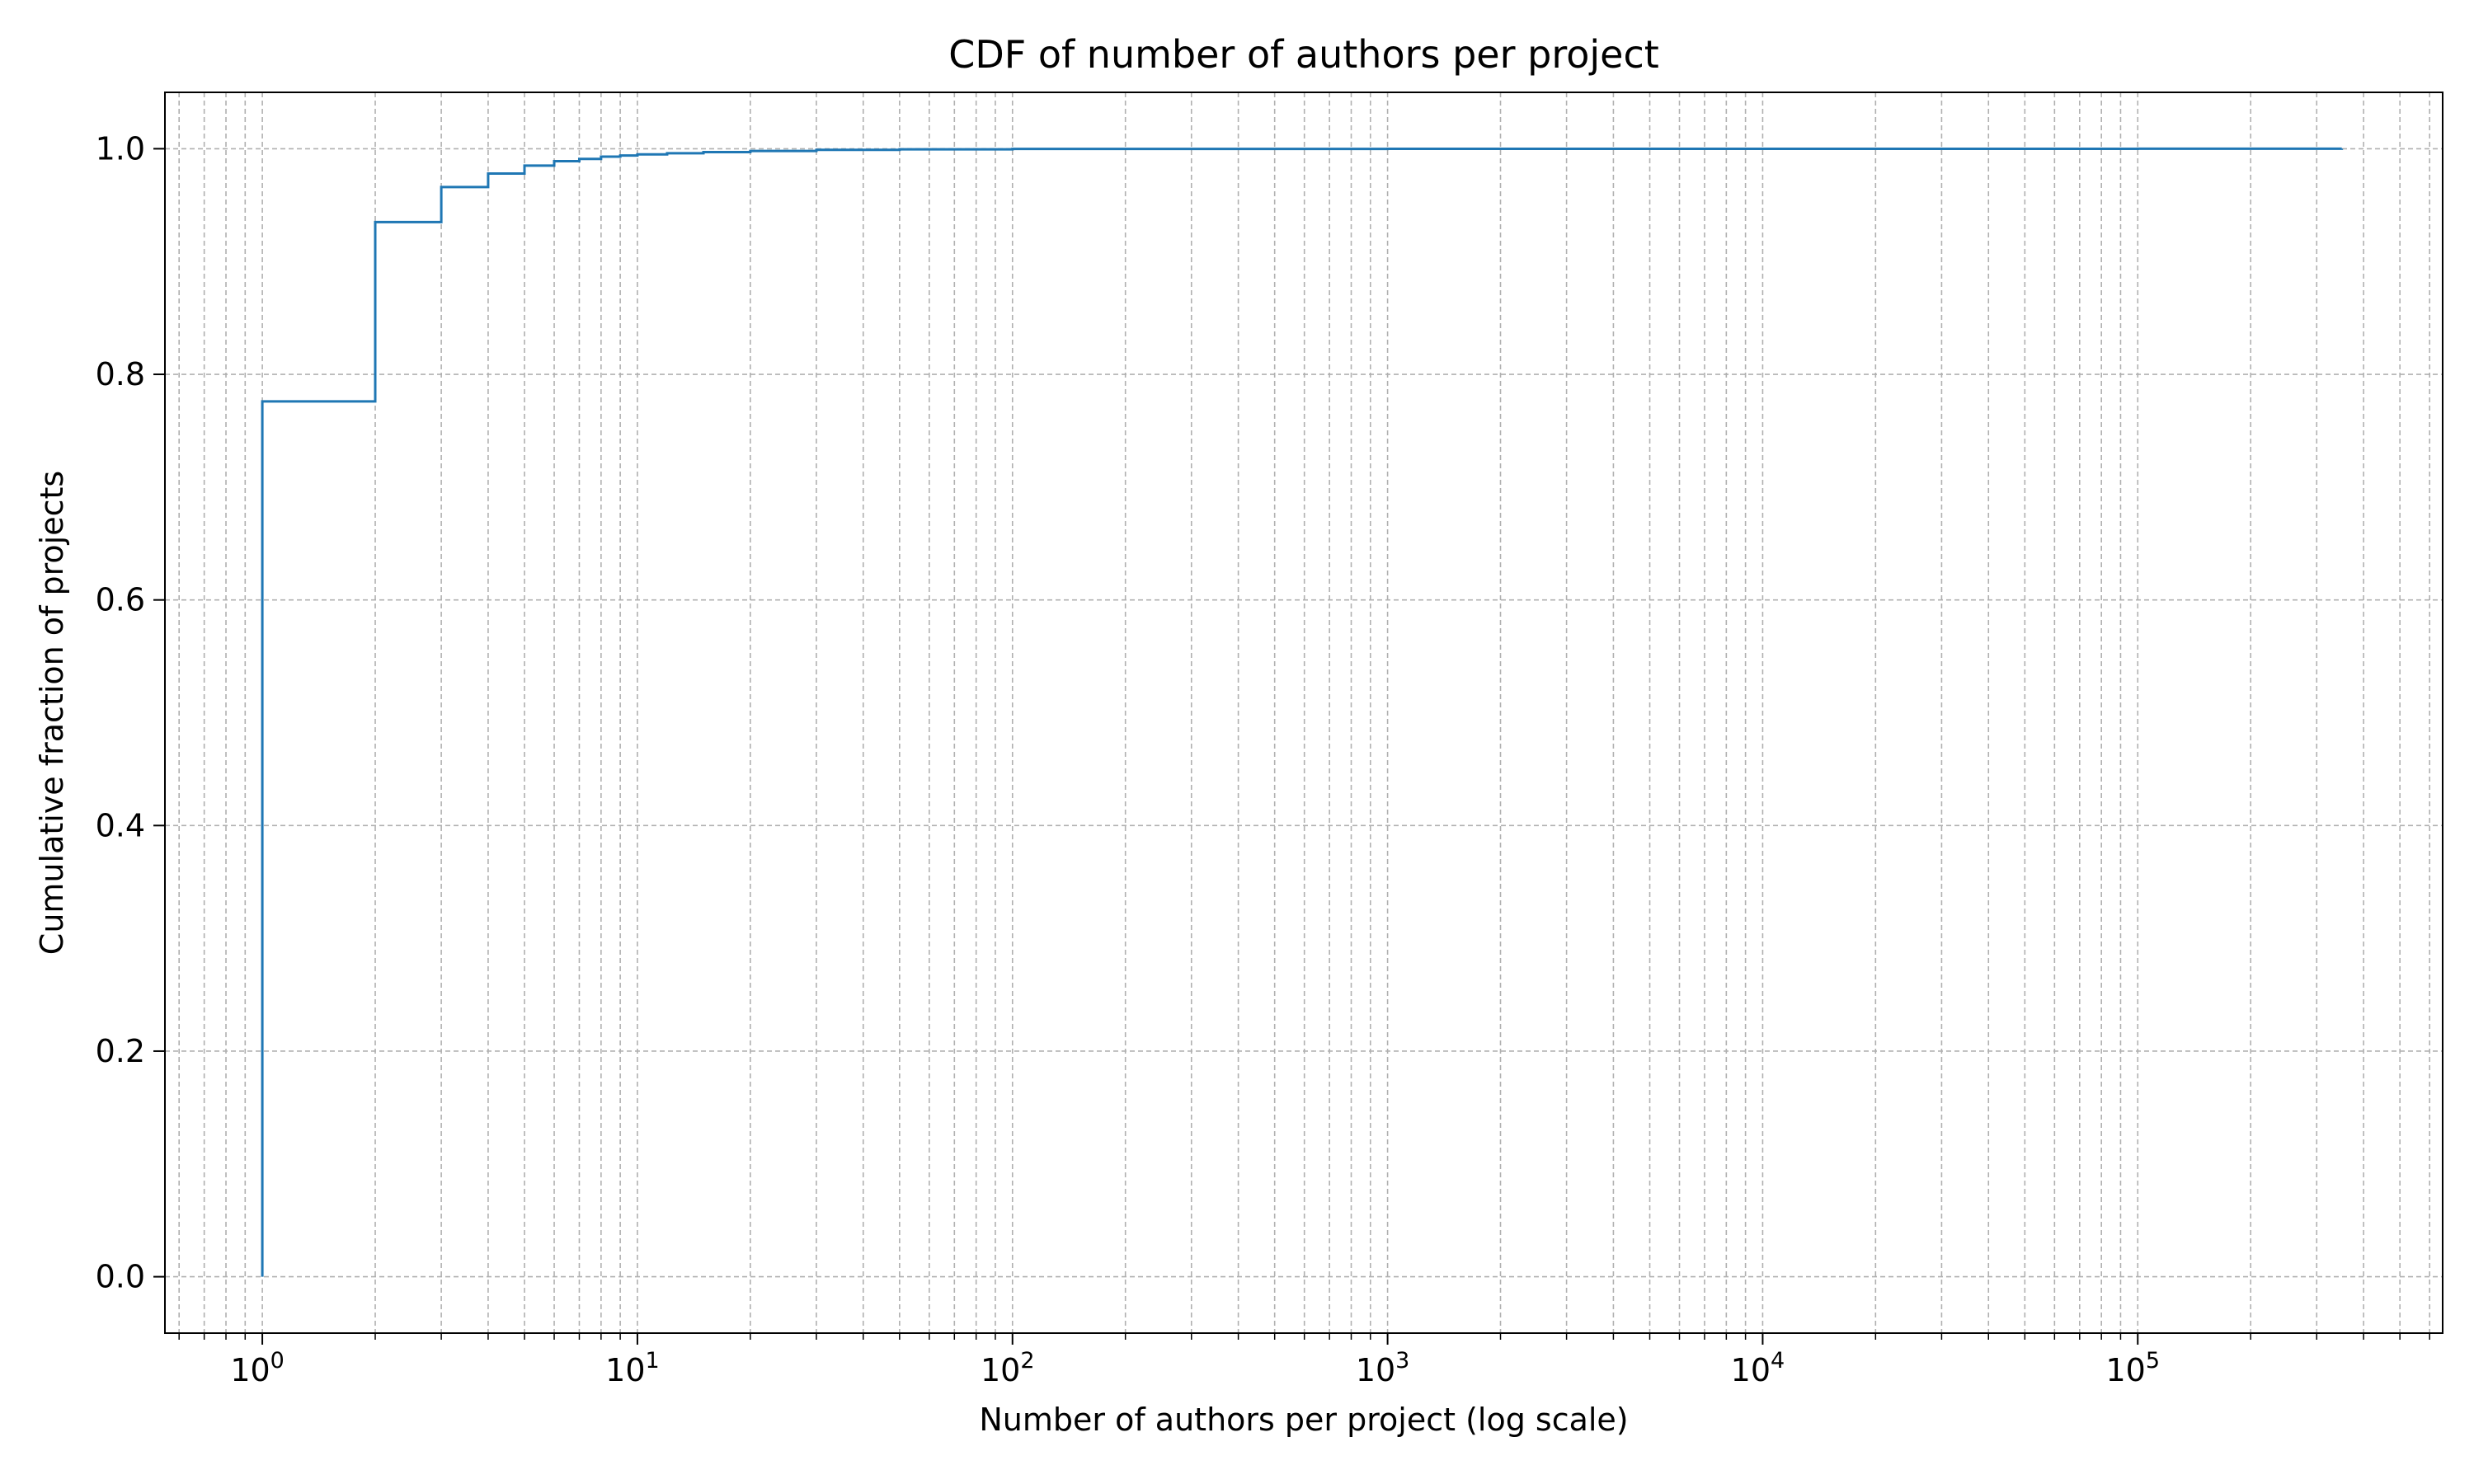  What do you see at coordinates (120, 148) in the screenshot?
I see `y-tick-label: 1.0` at bounding box center [120, 148].